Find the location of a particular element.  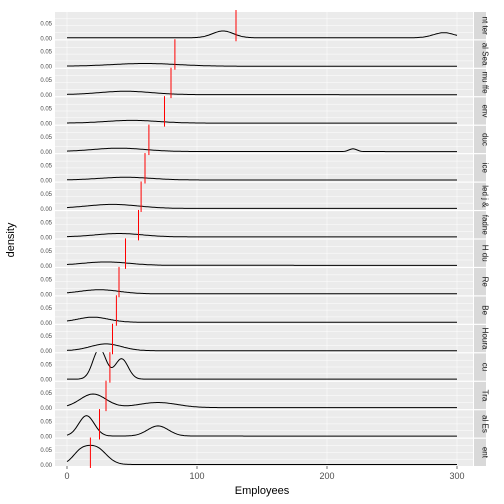

x-tick-label: 100 is located at coordinates (196, 476).